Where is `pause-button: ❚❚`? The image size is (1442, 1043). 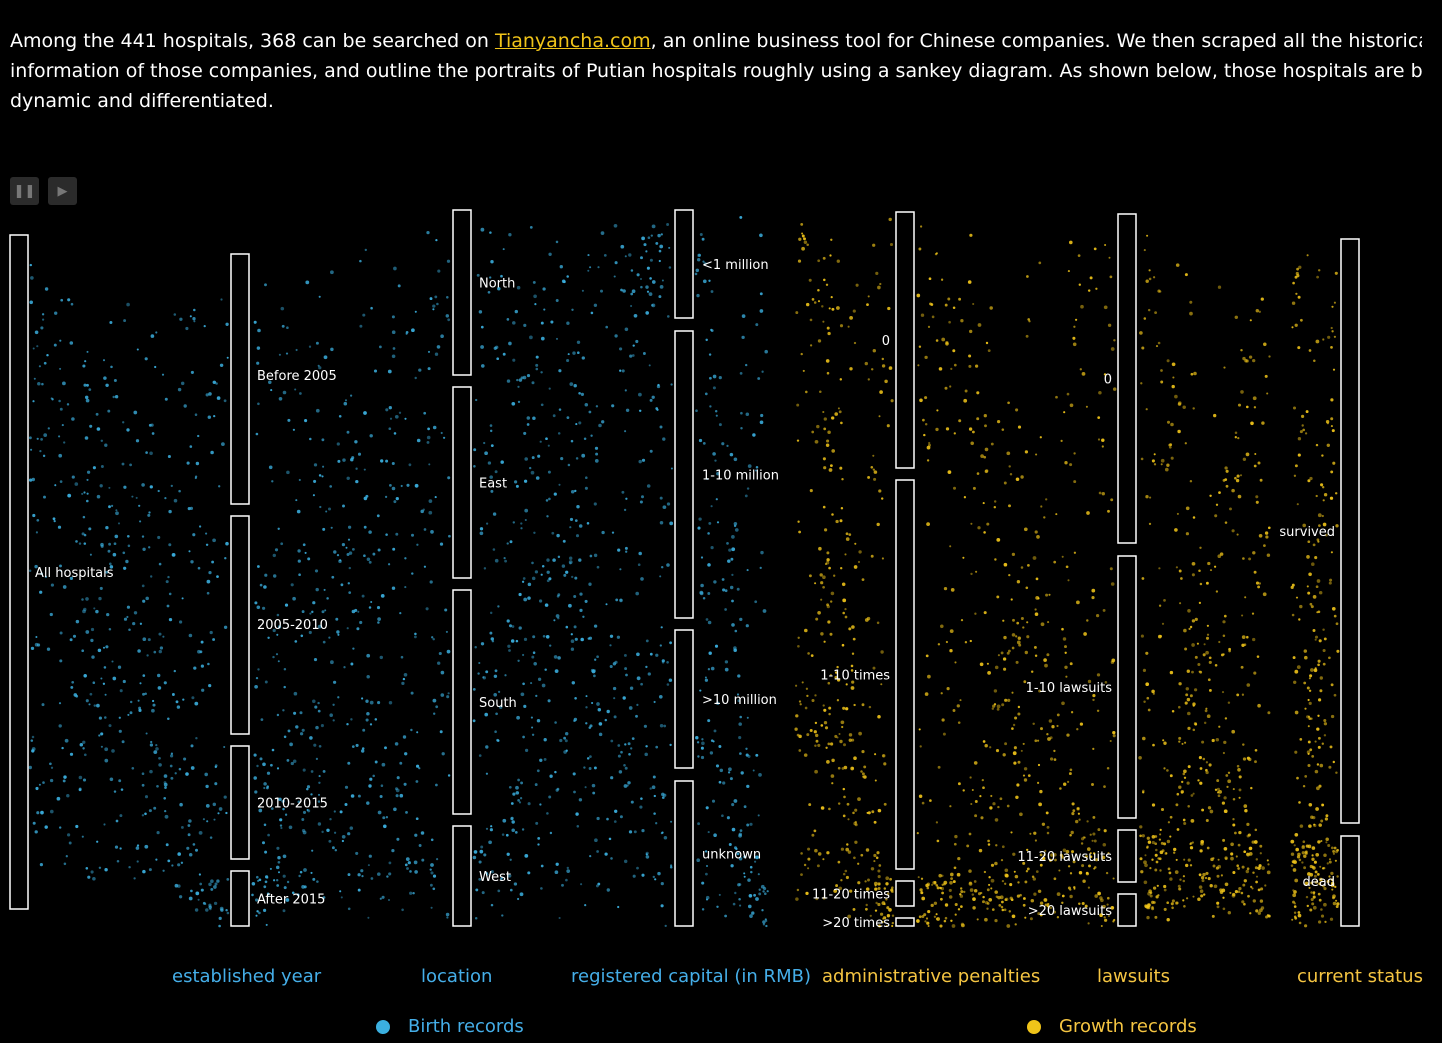
pause-button: ❚❚ is located at coordinates (24, 191).